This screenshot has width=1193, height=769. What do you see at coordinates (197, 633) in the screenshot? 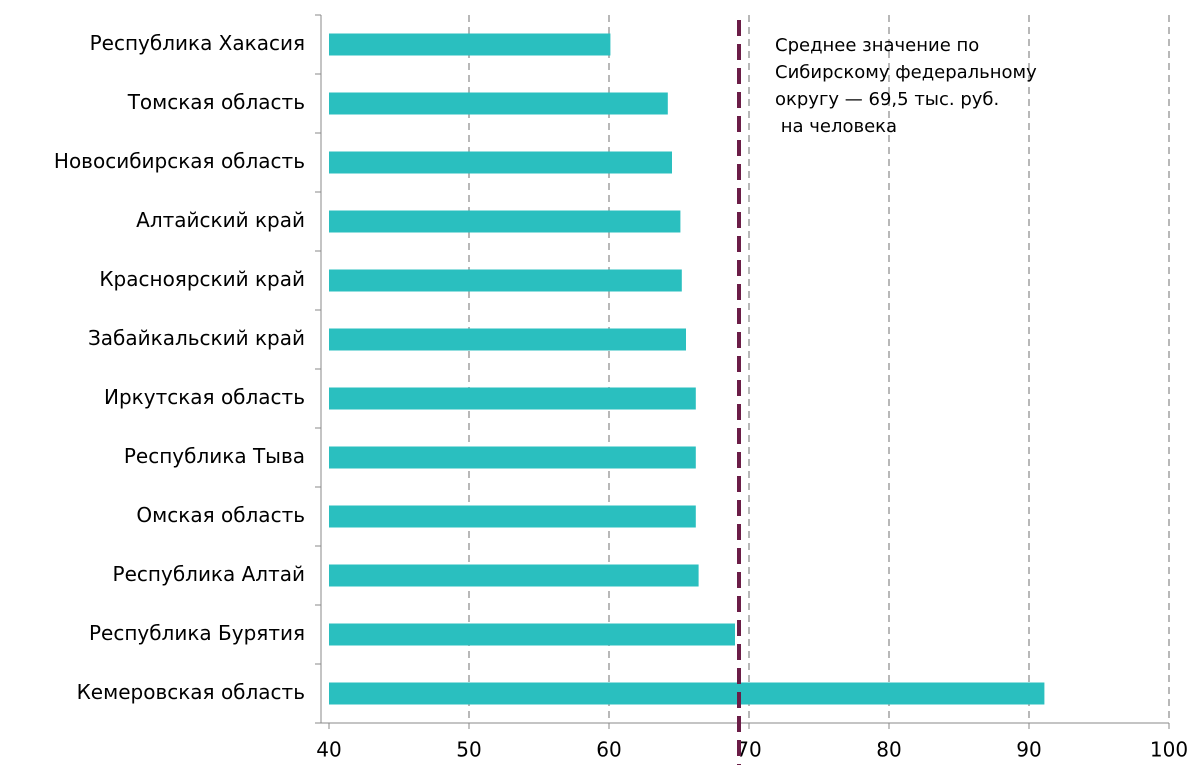
I see `y-tick-label: Республика Бурятия` at bounding box center [197, 633].